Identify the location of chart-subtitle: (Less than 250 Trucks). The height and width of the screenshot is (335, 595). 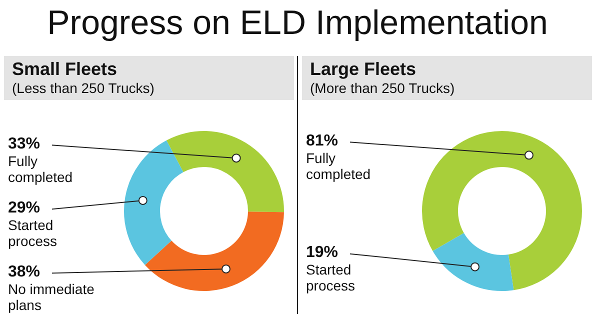
(84, 88).